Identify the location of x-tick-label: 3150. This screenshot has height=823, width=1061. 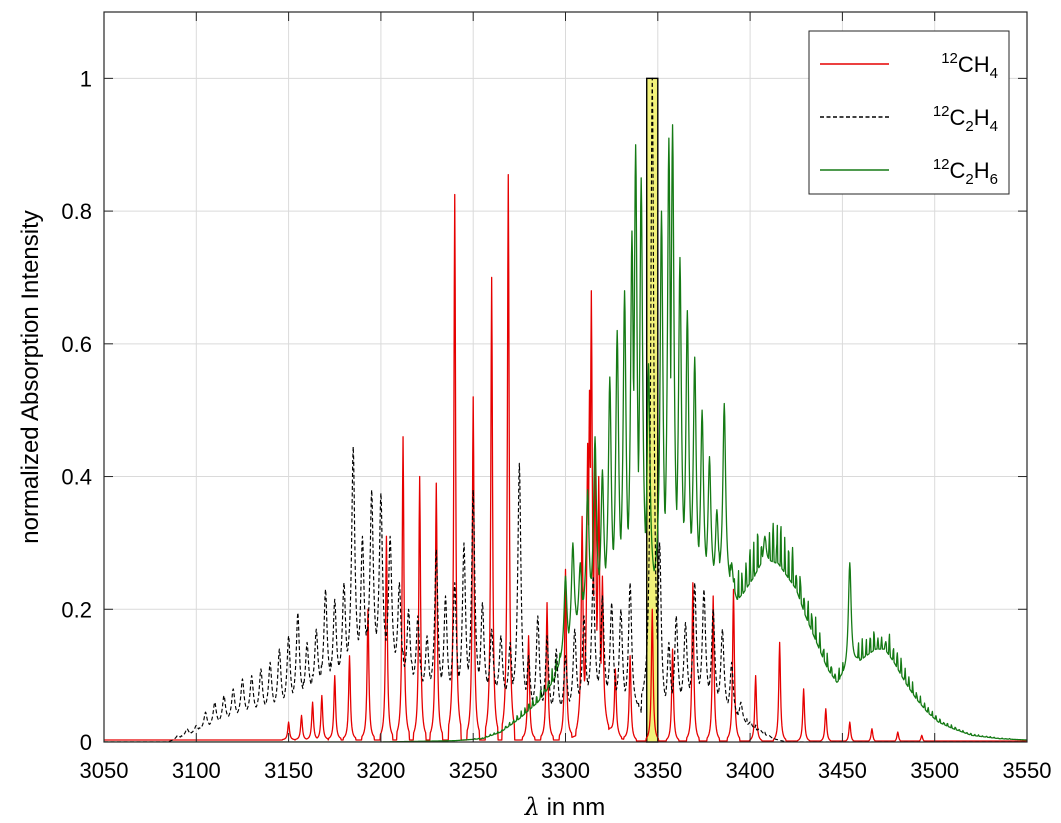
(288, 770).